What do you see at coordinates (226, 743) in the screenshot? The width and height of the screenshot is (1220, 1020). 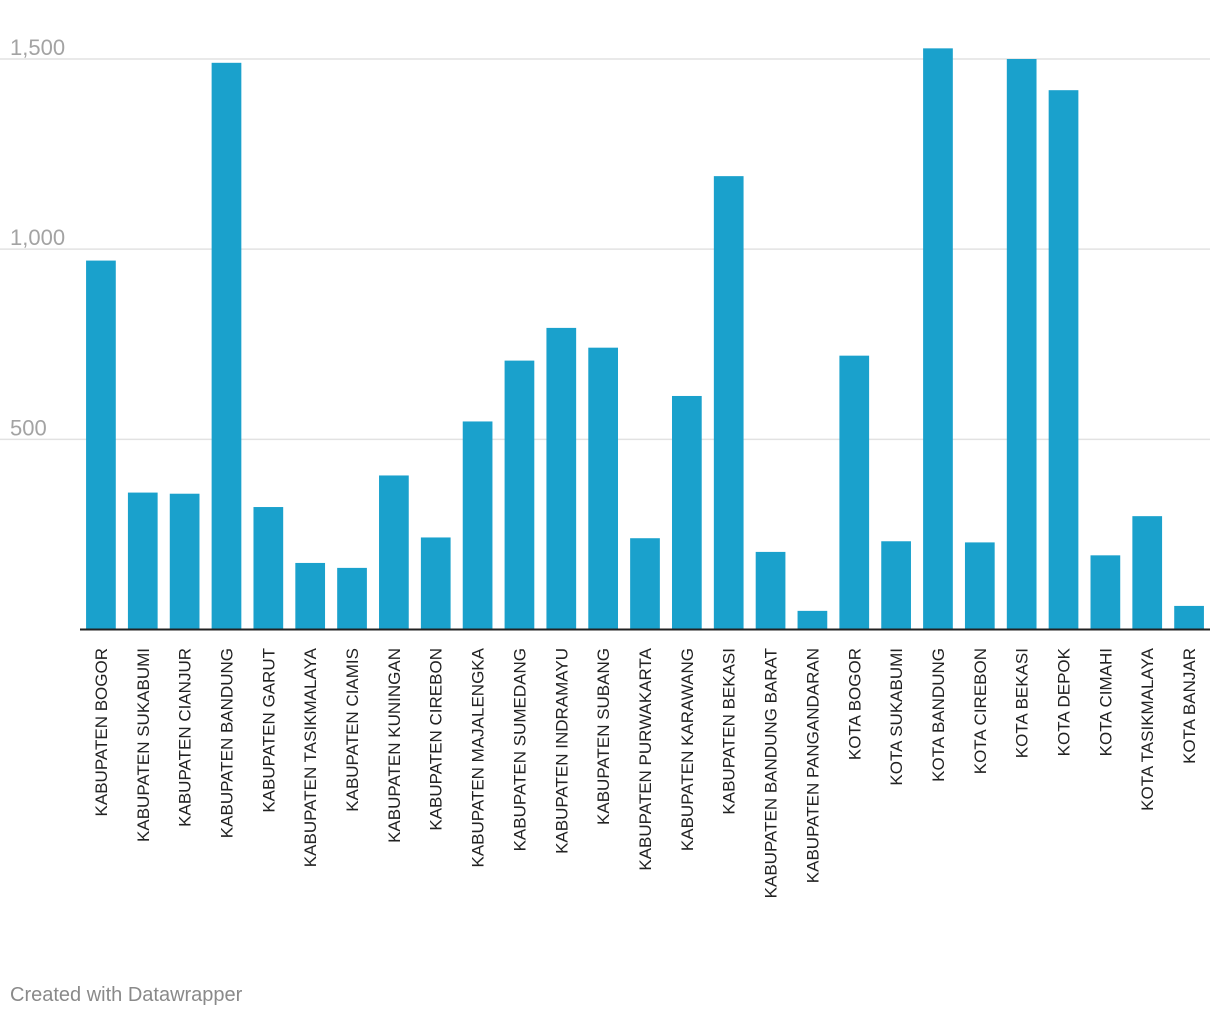 I see `x-tick-label: KABUPATEN BANDUNG` at bounding box center [226, 743].